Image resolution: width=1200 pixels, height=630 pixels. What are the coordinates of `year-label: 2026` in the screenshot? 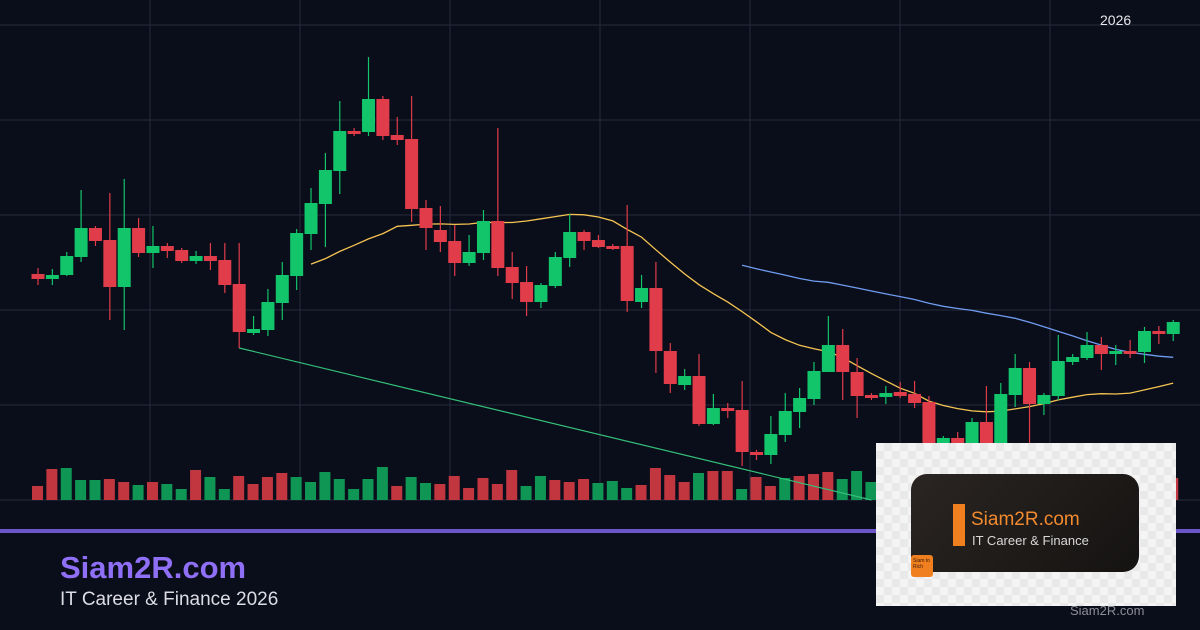 It's located at (1116, 20).